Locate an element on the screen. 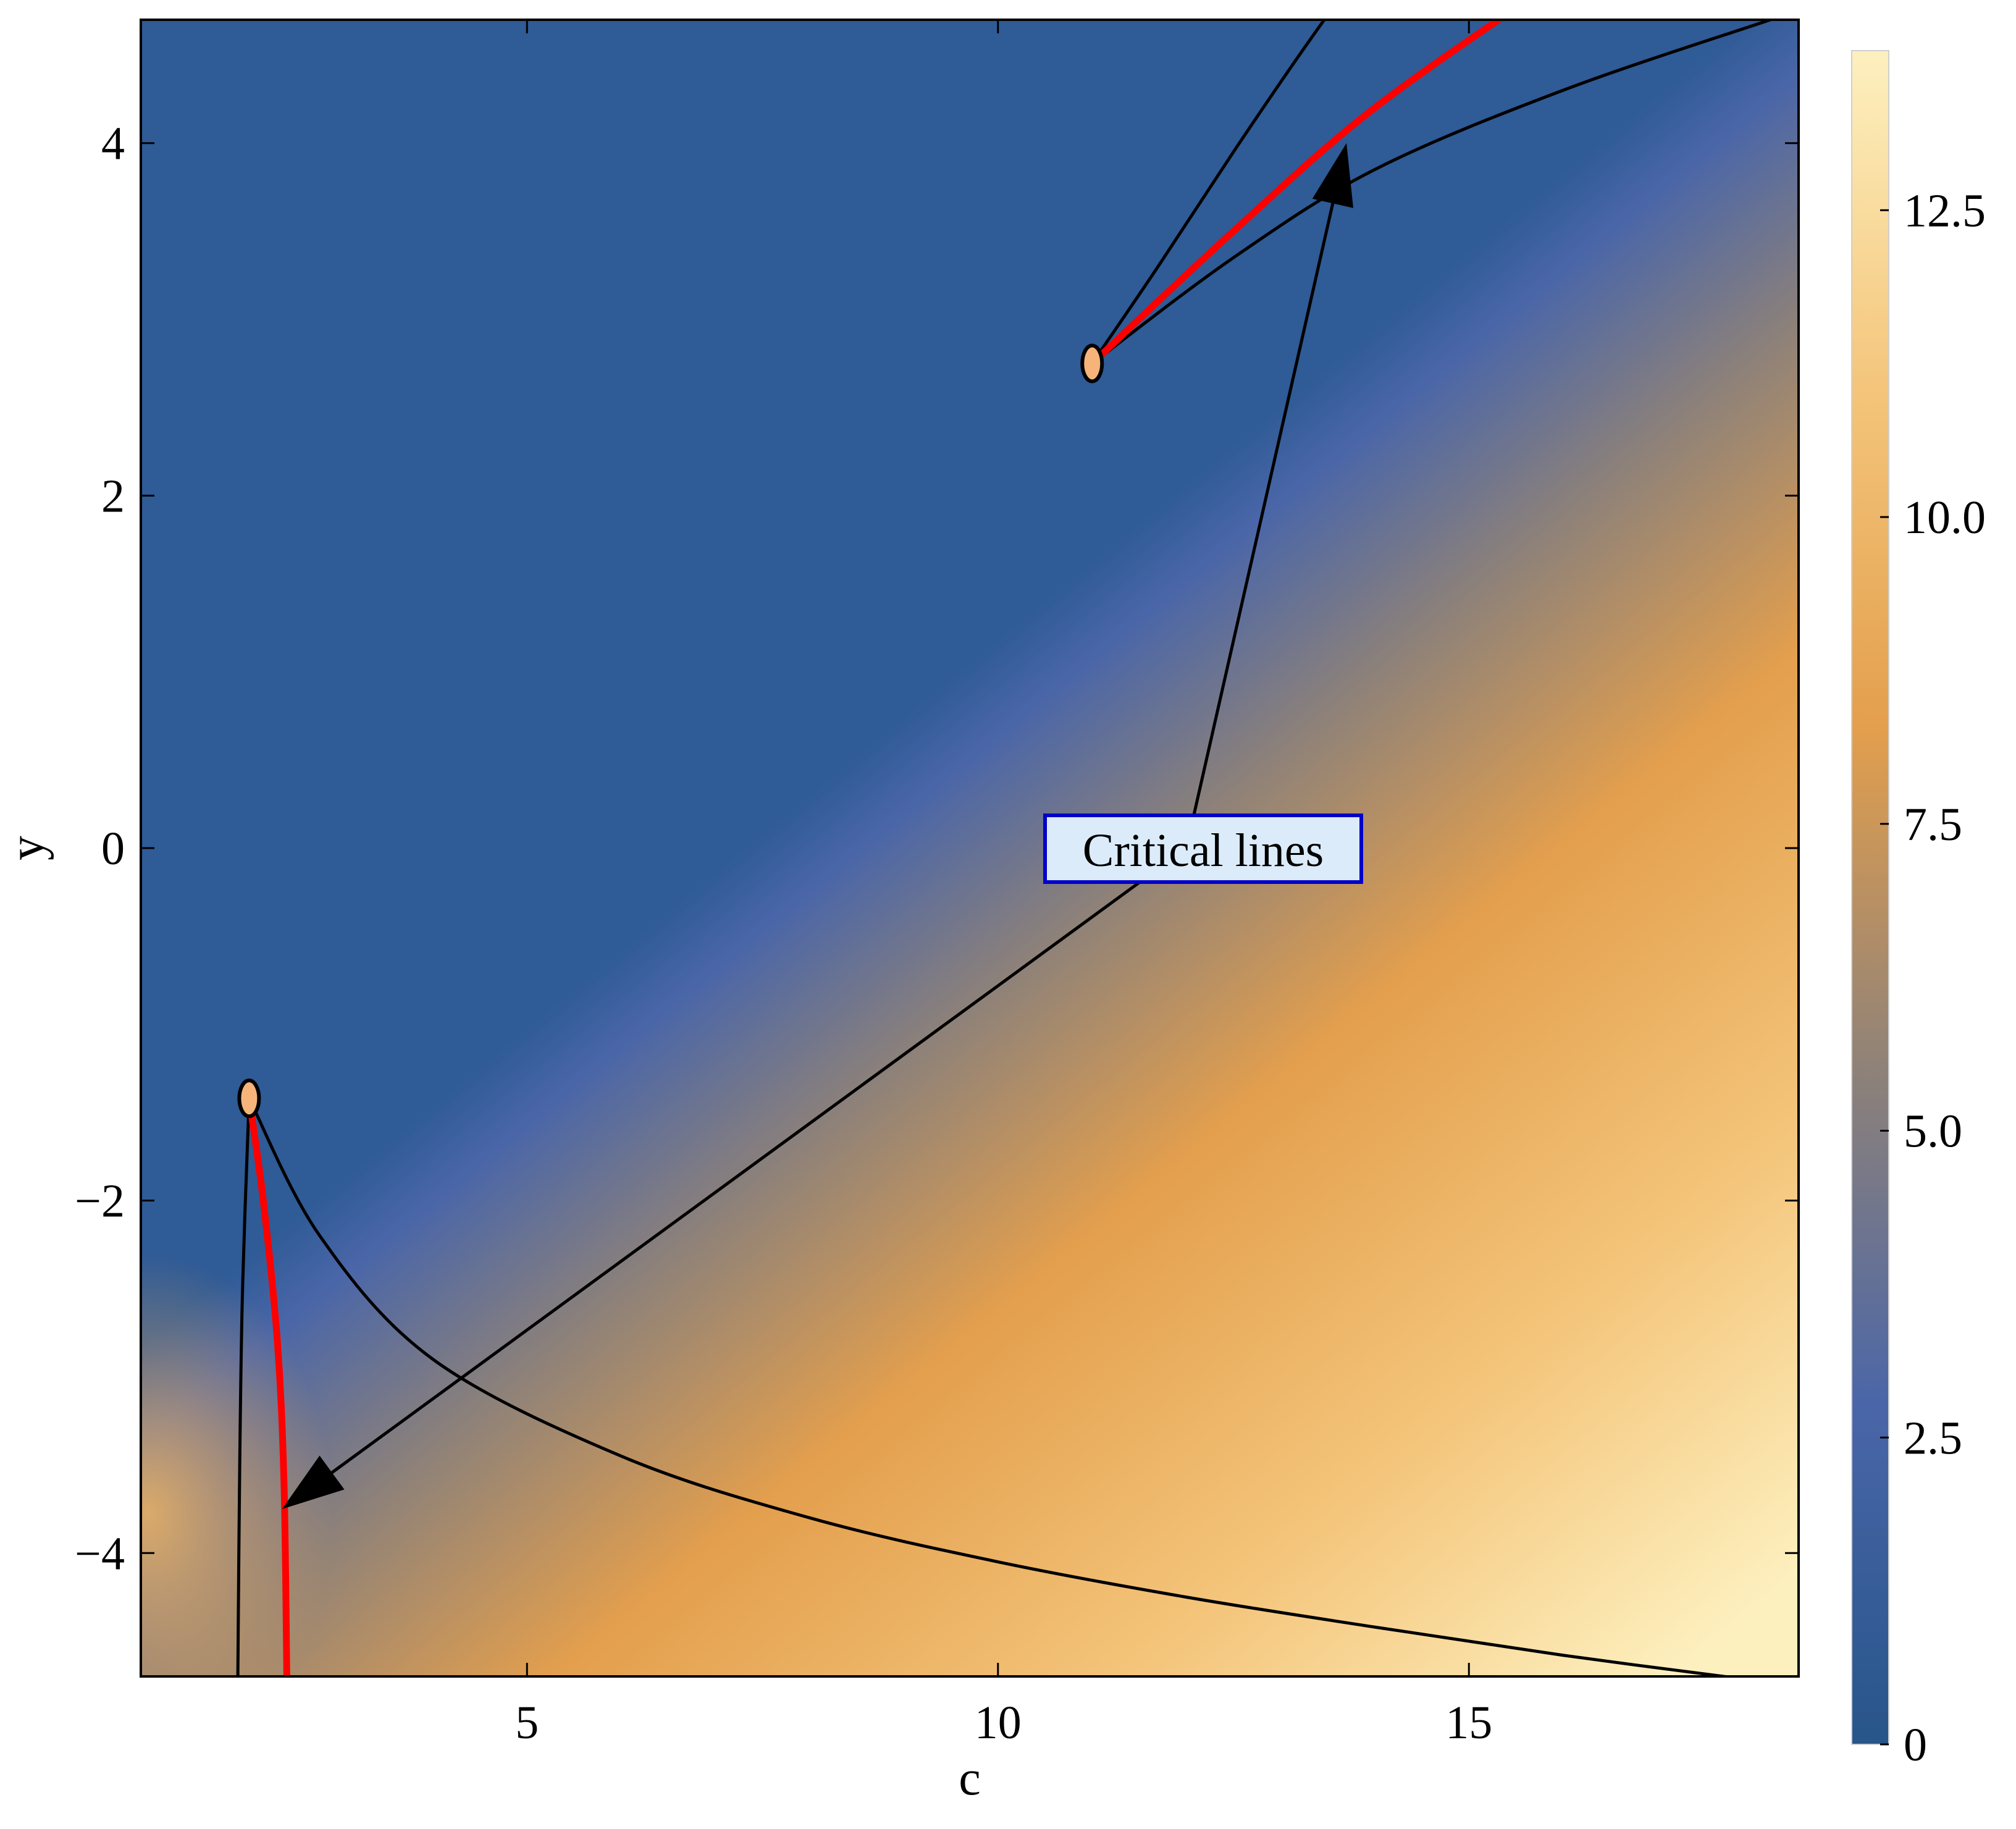 This screenshot has height=1829, width=2016. y-tick-label-2: −2 is located at coordinates (100, 1201).